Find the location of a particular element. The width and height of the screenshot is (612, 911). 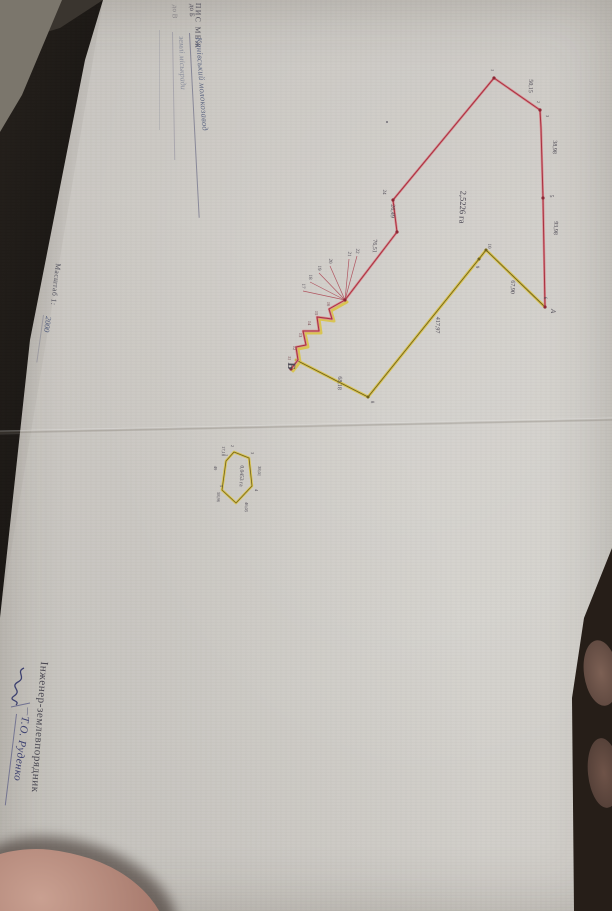

red-boundary-outer is located at coordinates (418, 223).